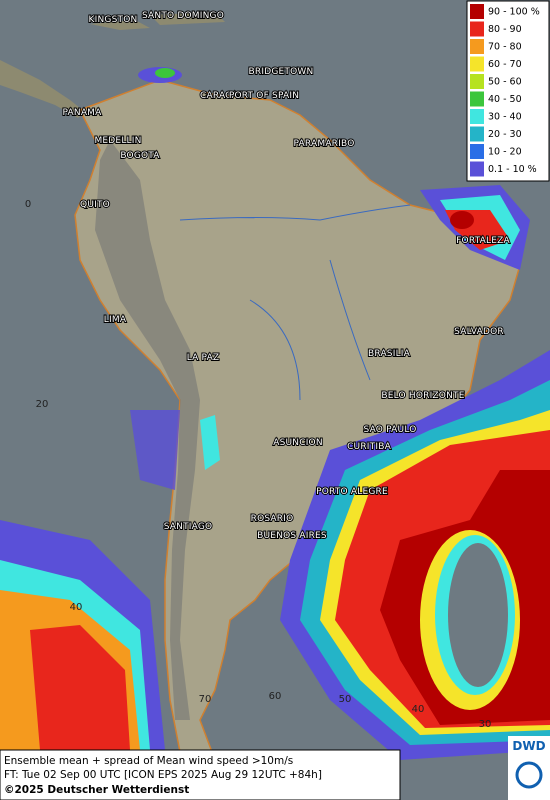  Describe the element at coordinates (95, 205) in the screenshot. I see `city-label: QUITO` at that location.